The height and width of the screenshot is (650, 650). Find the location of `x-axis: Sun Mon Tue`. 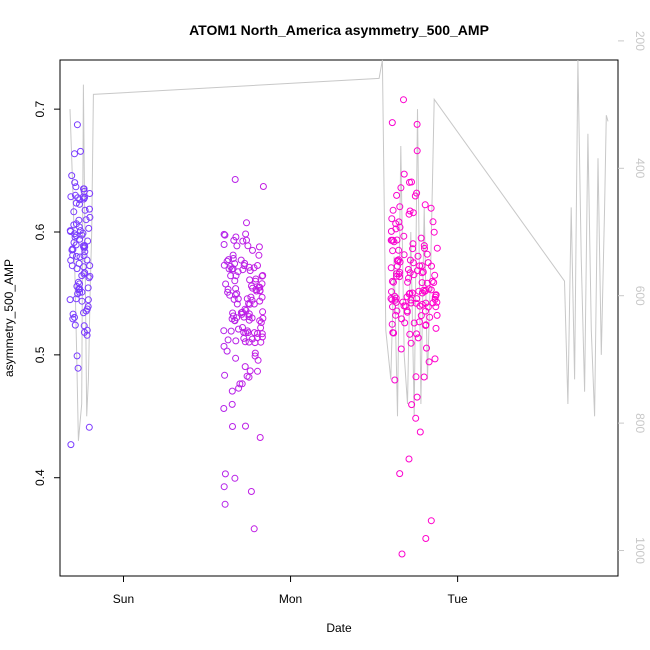

x-axis: Sun Mon Tue is located at coordinates (290, 591).